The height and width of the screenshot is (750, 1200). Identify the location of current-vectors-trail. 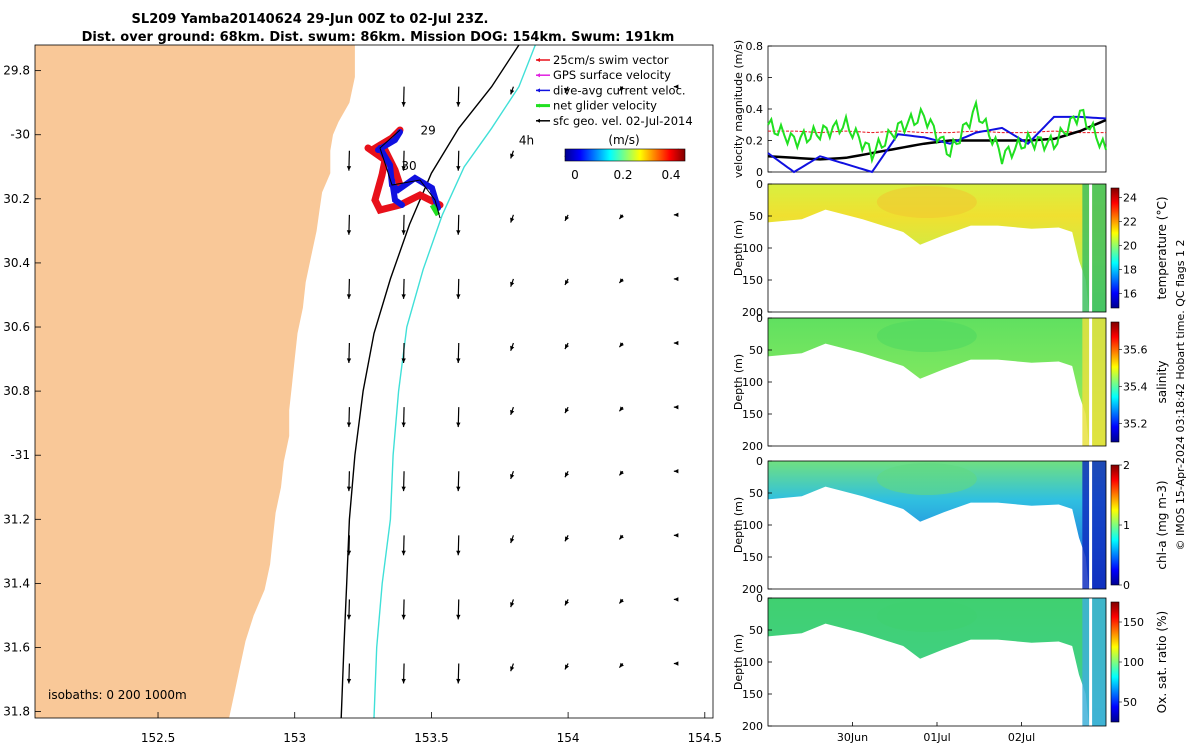
(408, 170).